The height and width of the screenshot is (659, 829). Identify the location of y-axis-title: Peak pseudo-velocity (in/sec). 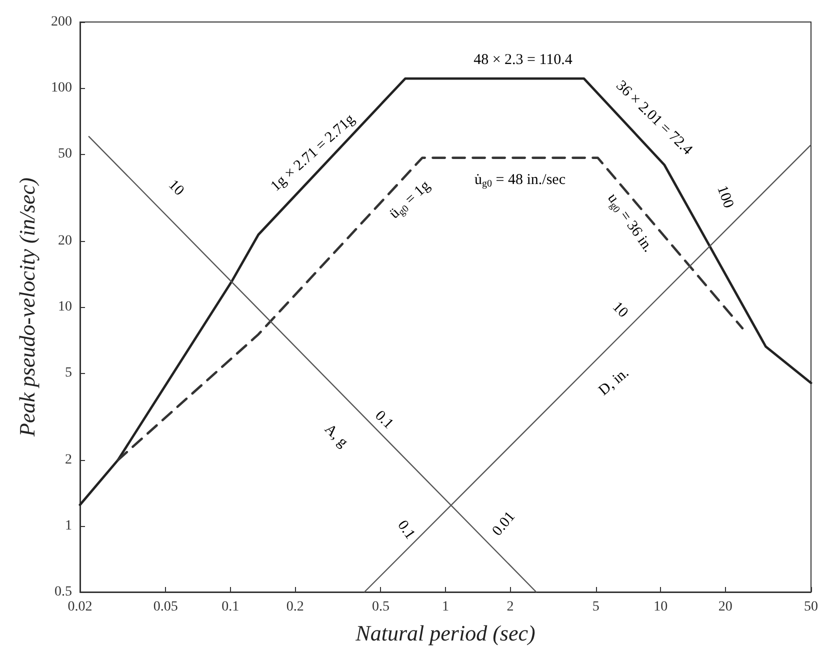
(27, 308).